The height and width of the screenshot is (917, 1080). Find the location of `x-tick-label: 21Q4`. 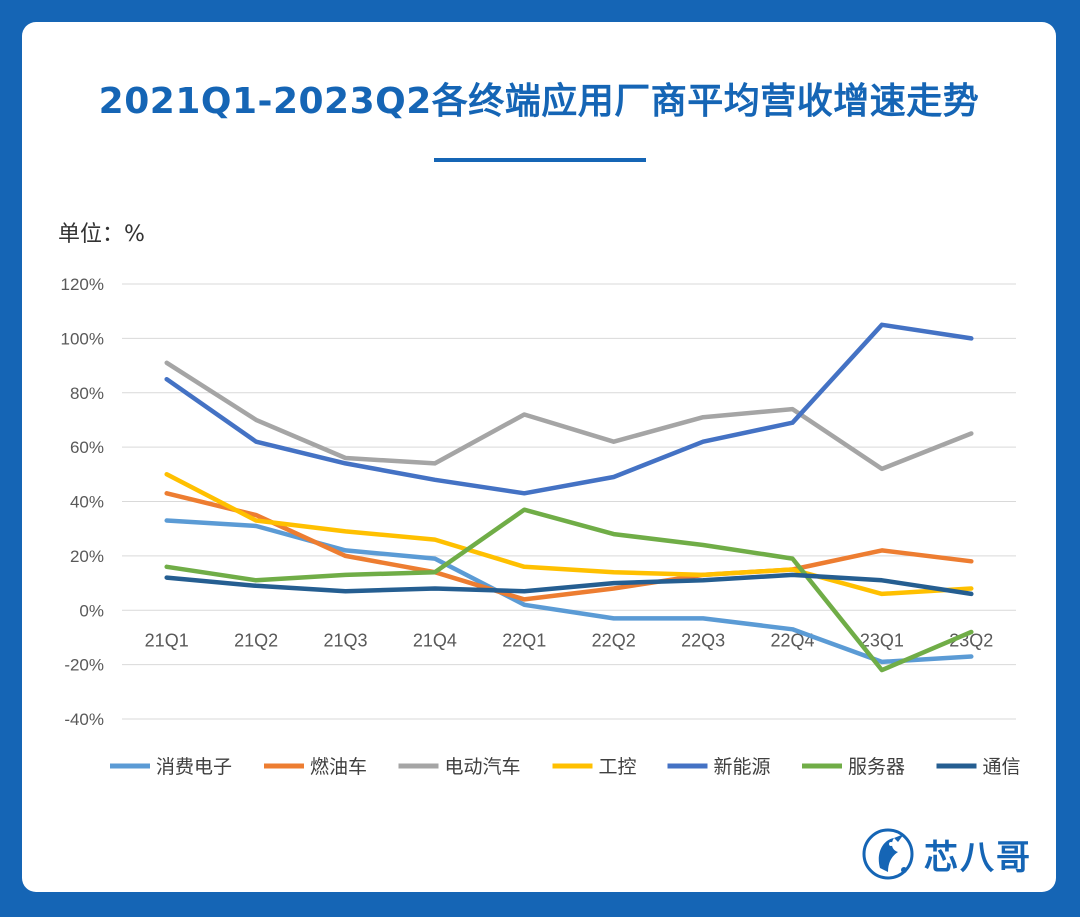

x-tick-label: 21Q4 is located at coordinates (435, 640).